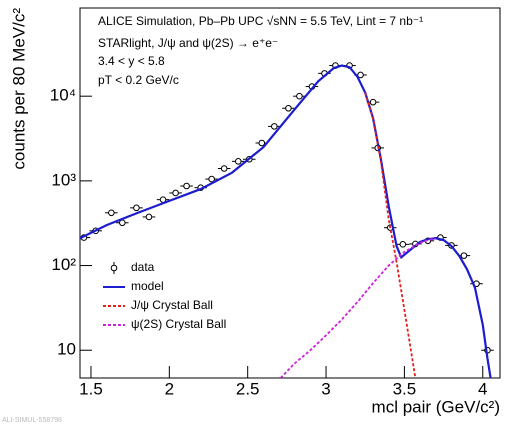 Image resolution: width=512 pixels, height=426 pixels. Describe the element at coordinates (482, 388) in the screenshot. I see `x-tick-label: 4` at that location.